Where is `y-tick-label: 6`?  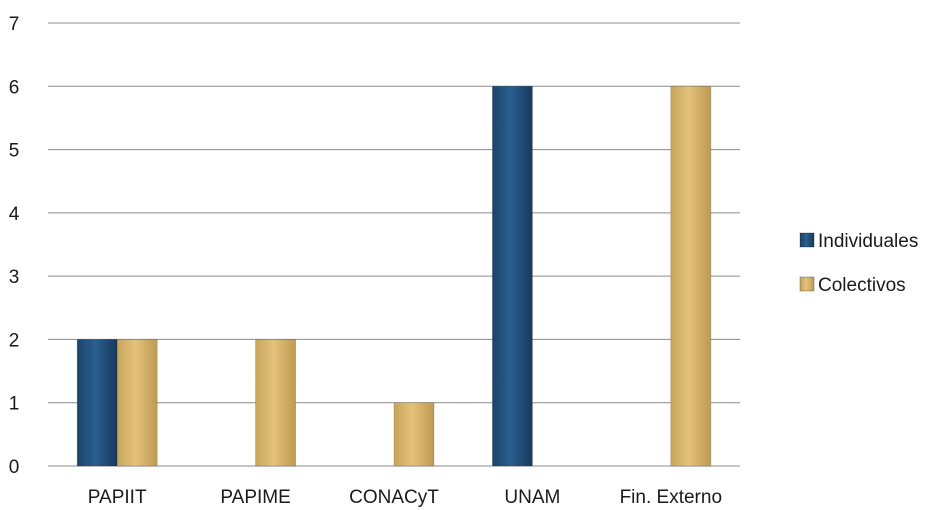
y-tick-label: 6 is located at coordinates (14, 87).